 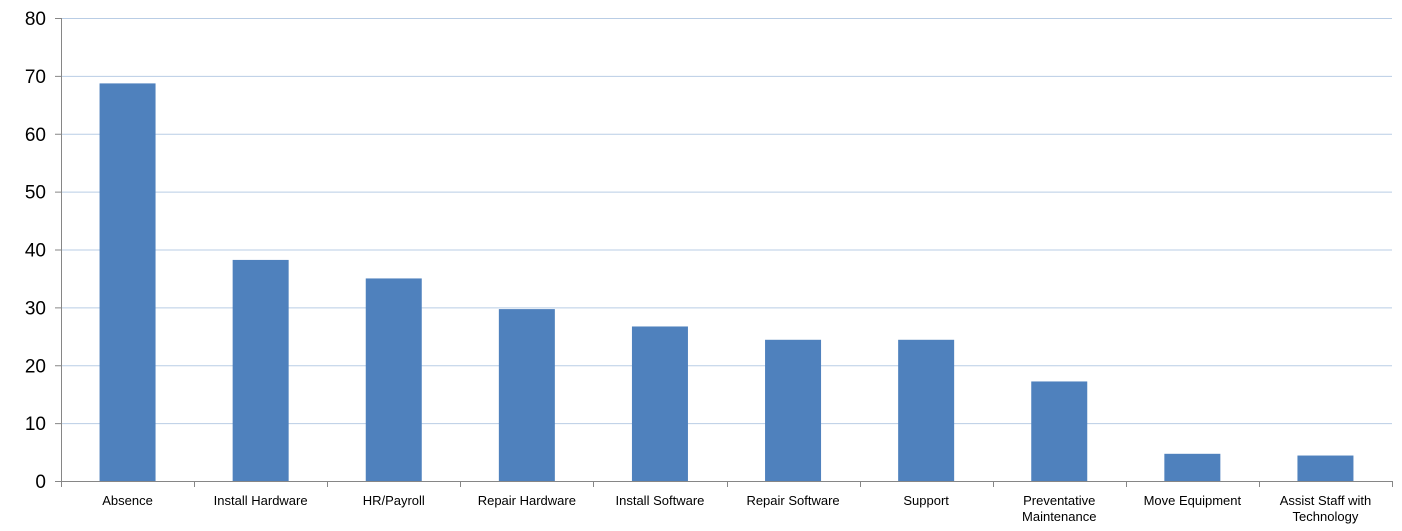 What do you see at coordinates (127, 282) in the screenshot?
I see `bar-absence` at bounding box center [127, 282].